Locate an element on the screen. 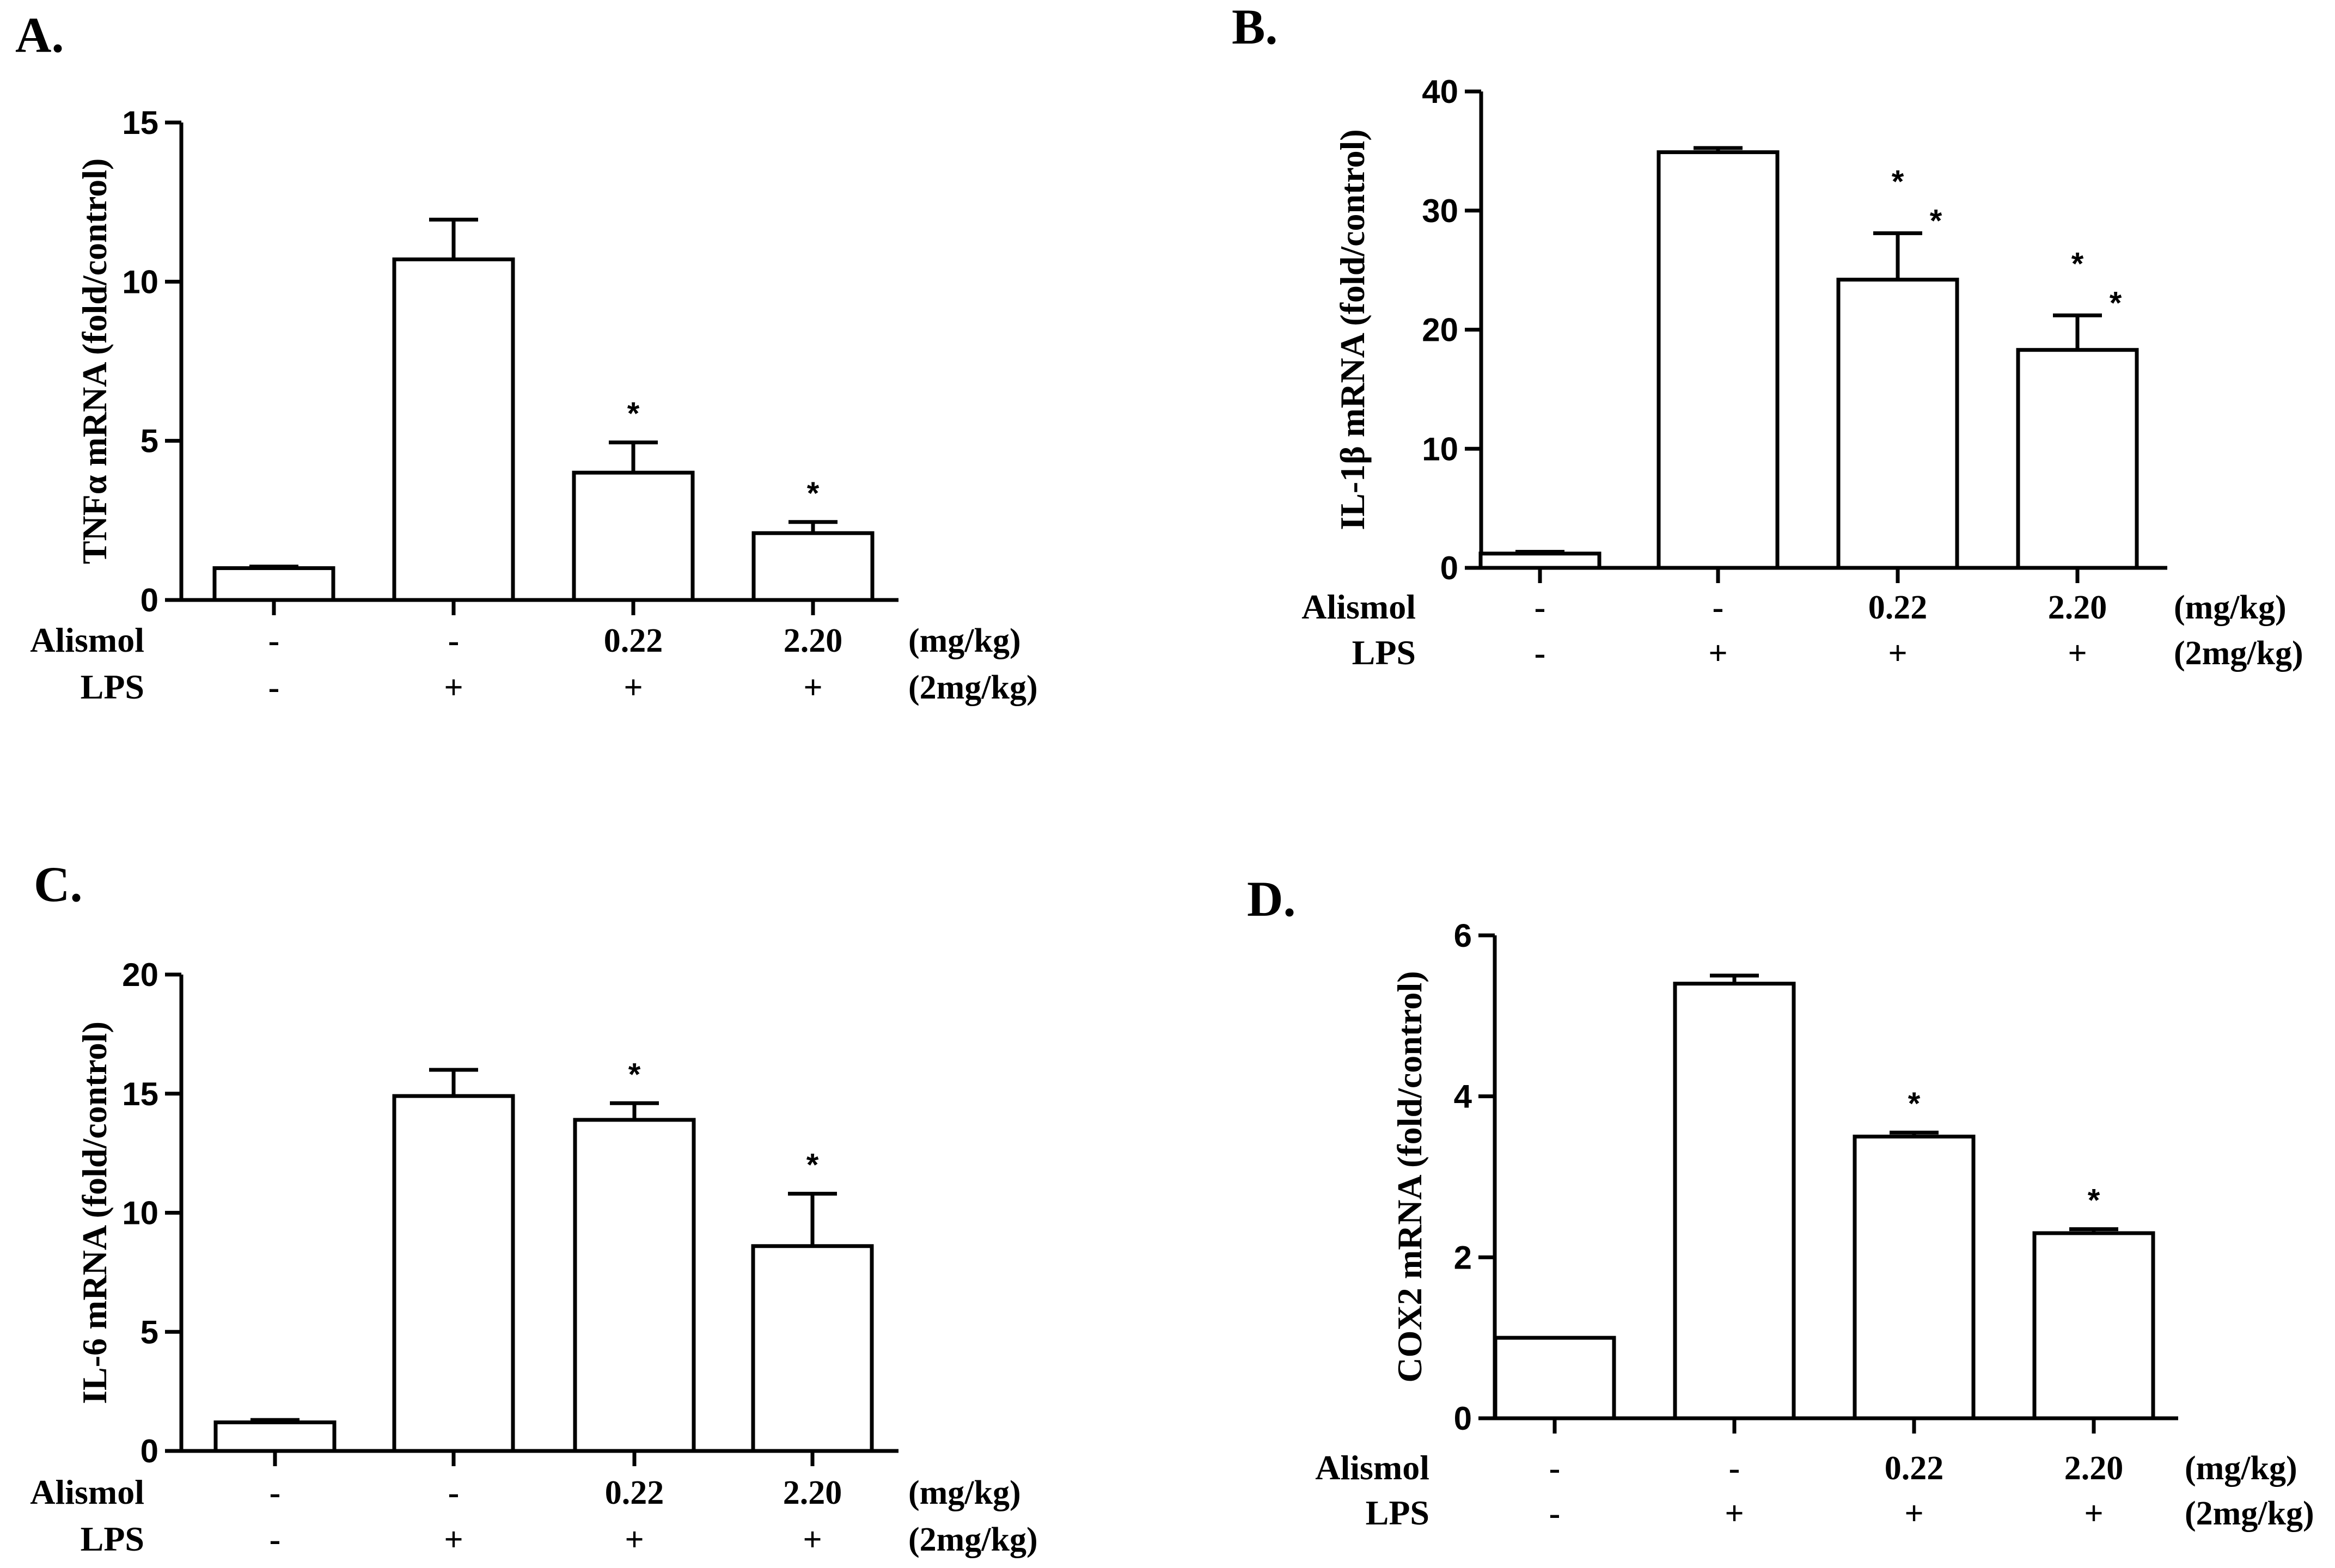 Image resolution: width=2335 pixels, height=1568 pixels. panel-d-y-tick-label: 0 is located at coordinates (1463, 1418).